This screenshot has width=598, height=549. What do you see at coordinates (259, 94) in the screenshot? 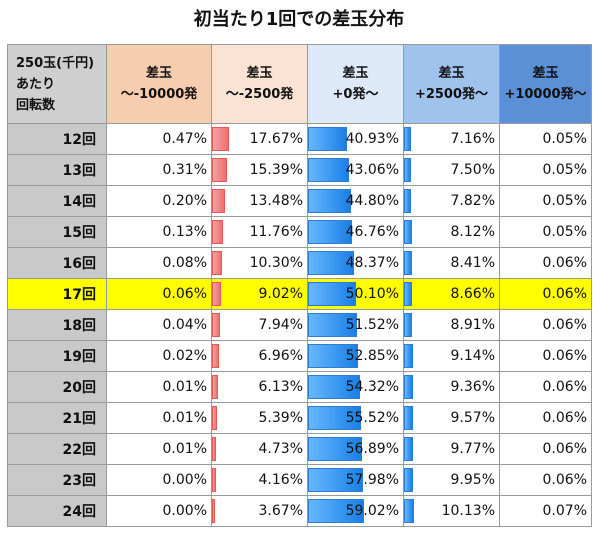
I see `col-header-line-2: ～-2500発` at bounding box center [259, 94].